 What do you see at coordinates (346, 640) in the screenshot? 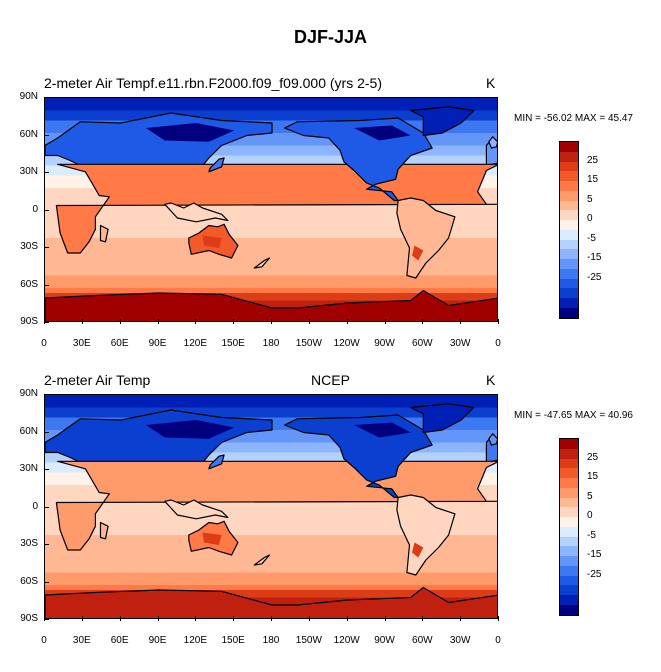
I see `lon-tick-label: 120W` at bounding box center [346, 640].